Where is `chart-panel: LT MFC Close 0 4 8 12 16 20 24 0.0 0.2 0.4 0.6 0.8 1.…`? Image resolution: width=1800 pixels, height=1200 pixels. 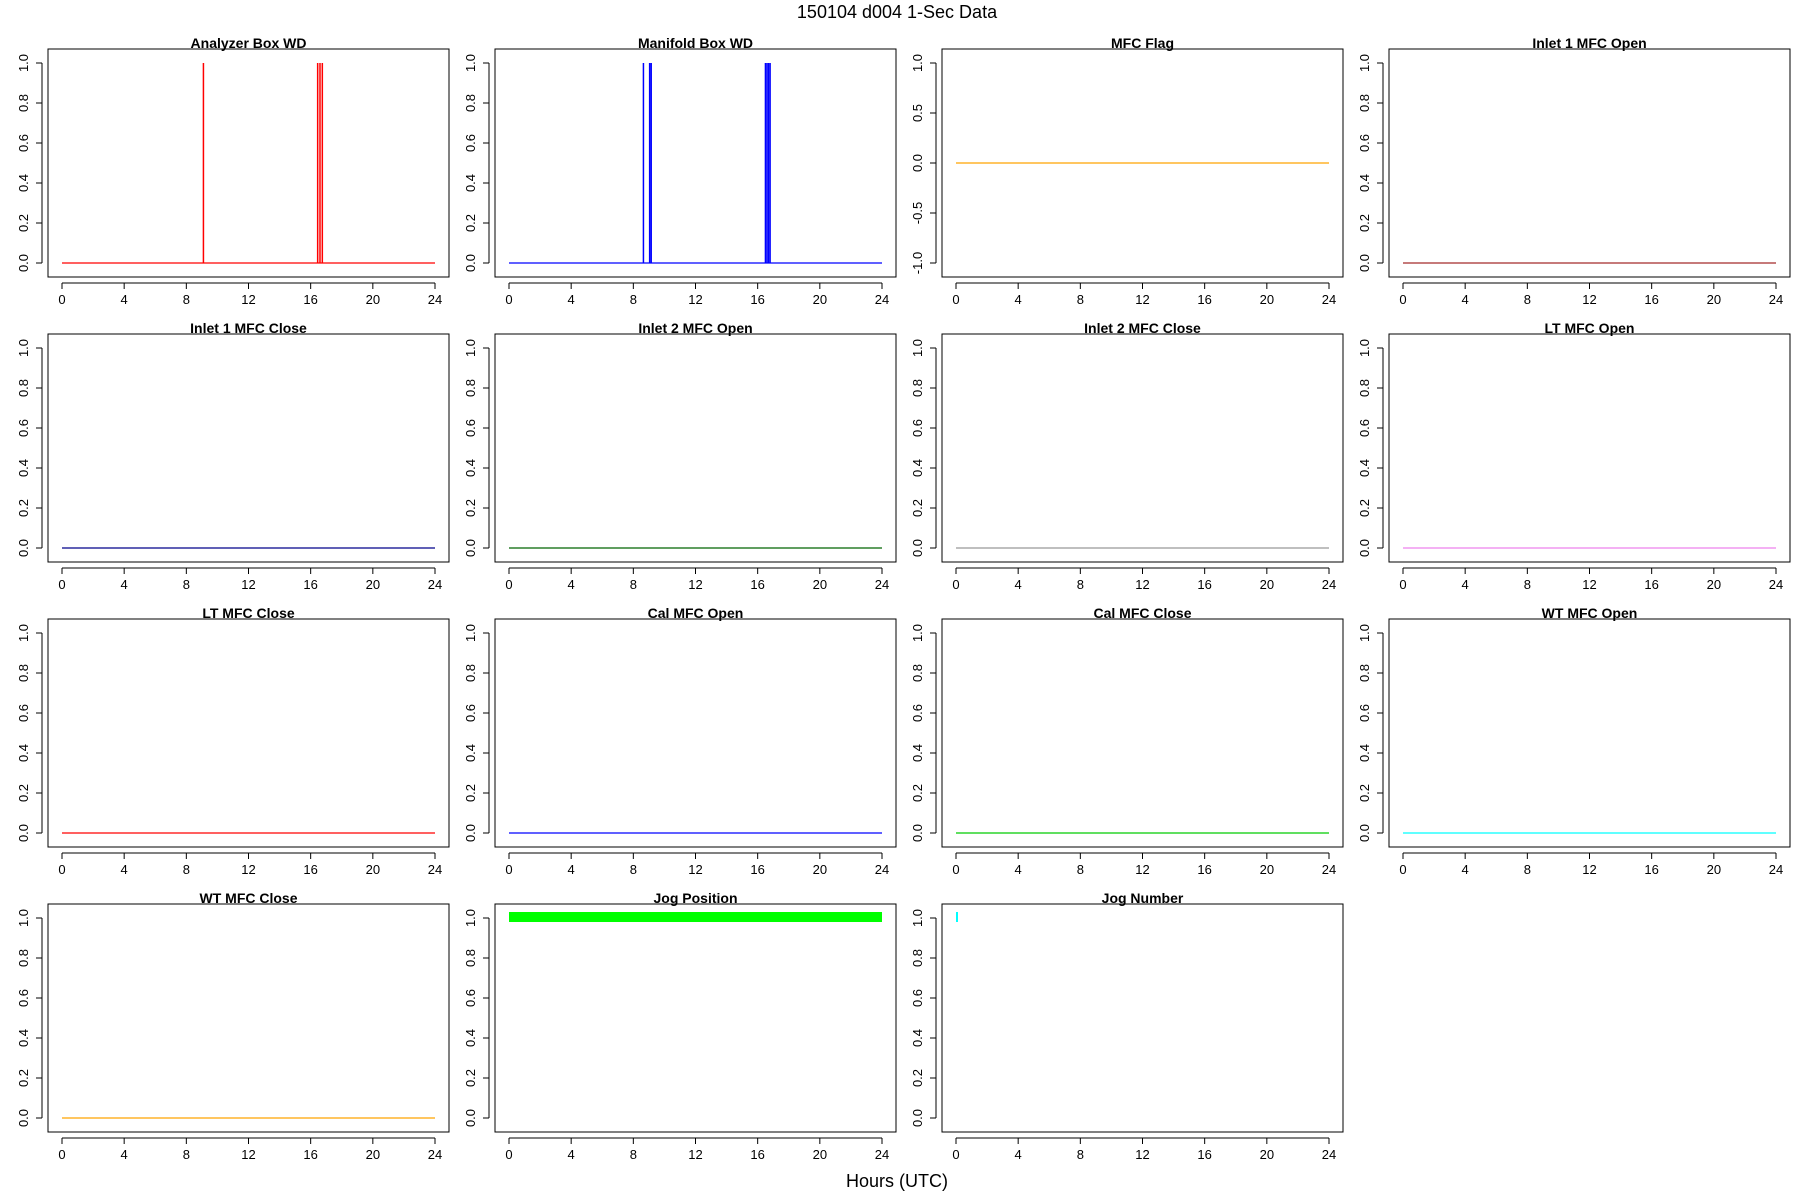
chart-panel: LT MFC Close 0 4 8 12 16 20 24 0.0 0.2 0.4 0.6 0.8 1.… is located at coordinates (233, 741).